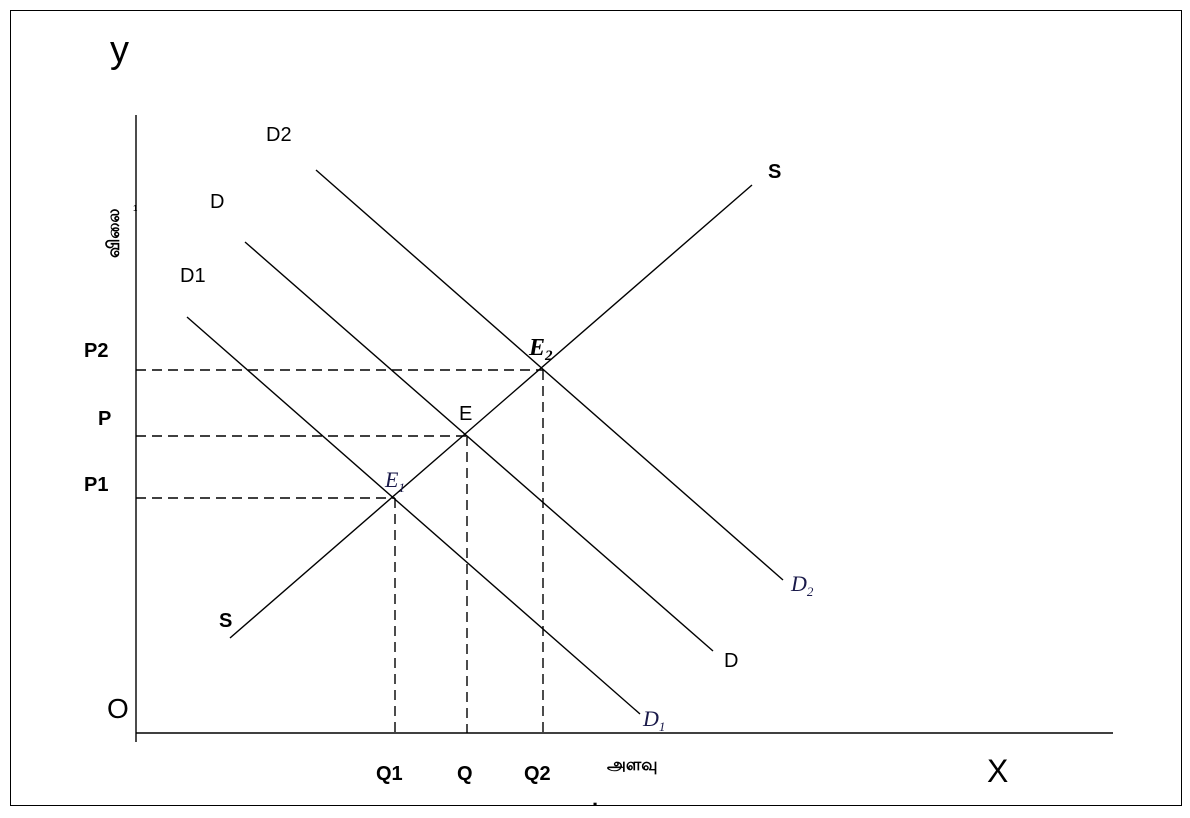 The width and height of the screenshot is (1190, 818). I want to click on equilibrium-e1-label: E1, so click(394, 481).